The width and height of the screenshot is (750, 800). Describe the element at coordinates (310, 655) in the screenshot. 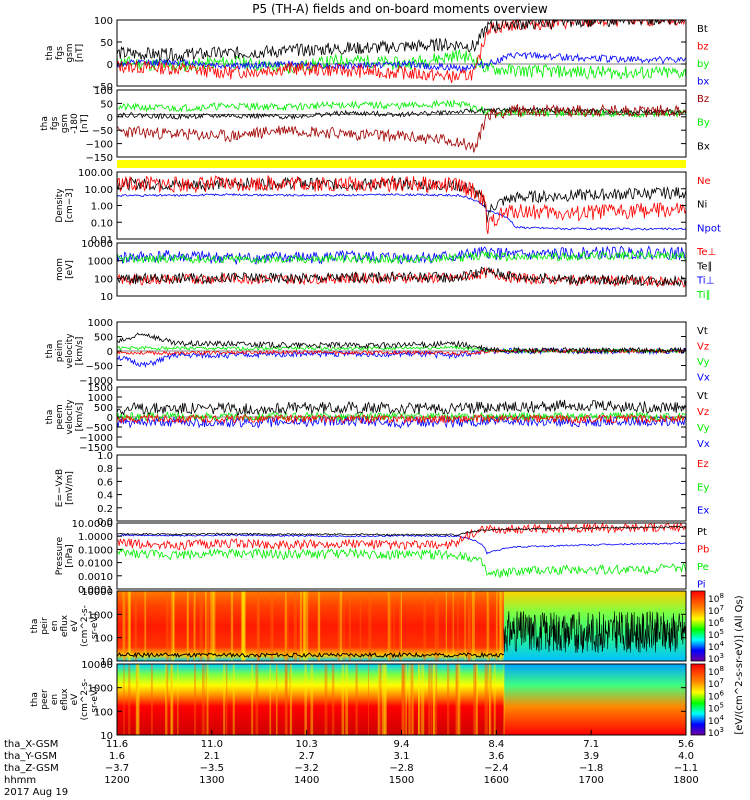

I see `spectrogram-trace` at that location.